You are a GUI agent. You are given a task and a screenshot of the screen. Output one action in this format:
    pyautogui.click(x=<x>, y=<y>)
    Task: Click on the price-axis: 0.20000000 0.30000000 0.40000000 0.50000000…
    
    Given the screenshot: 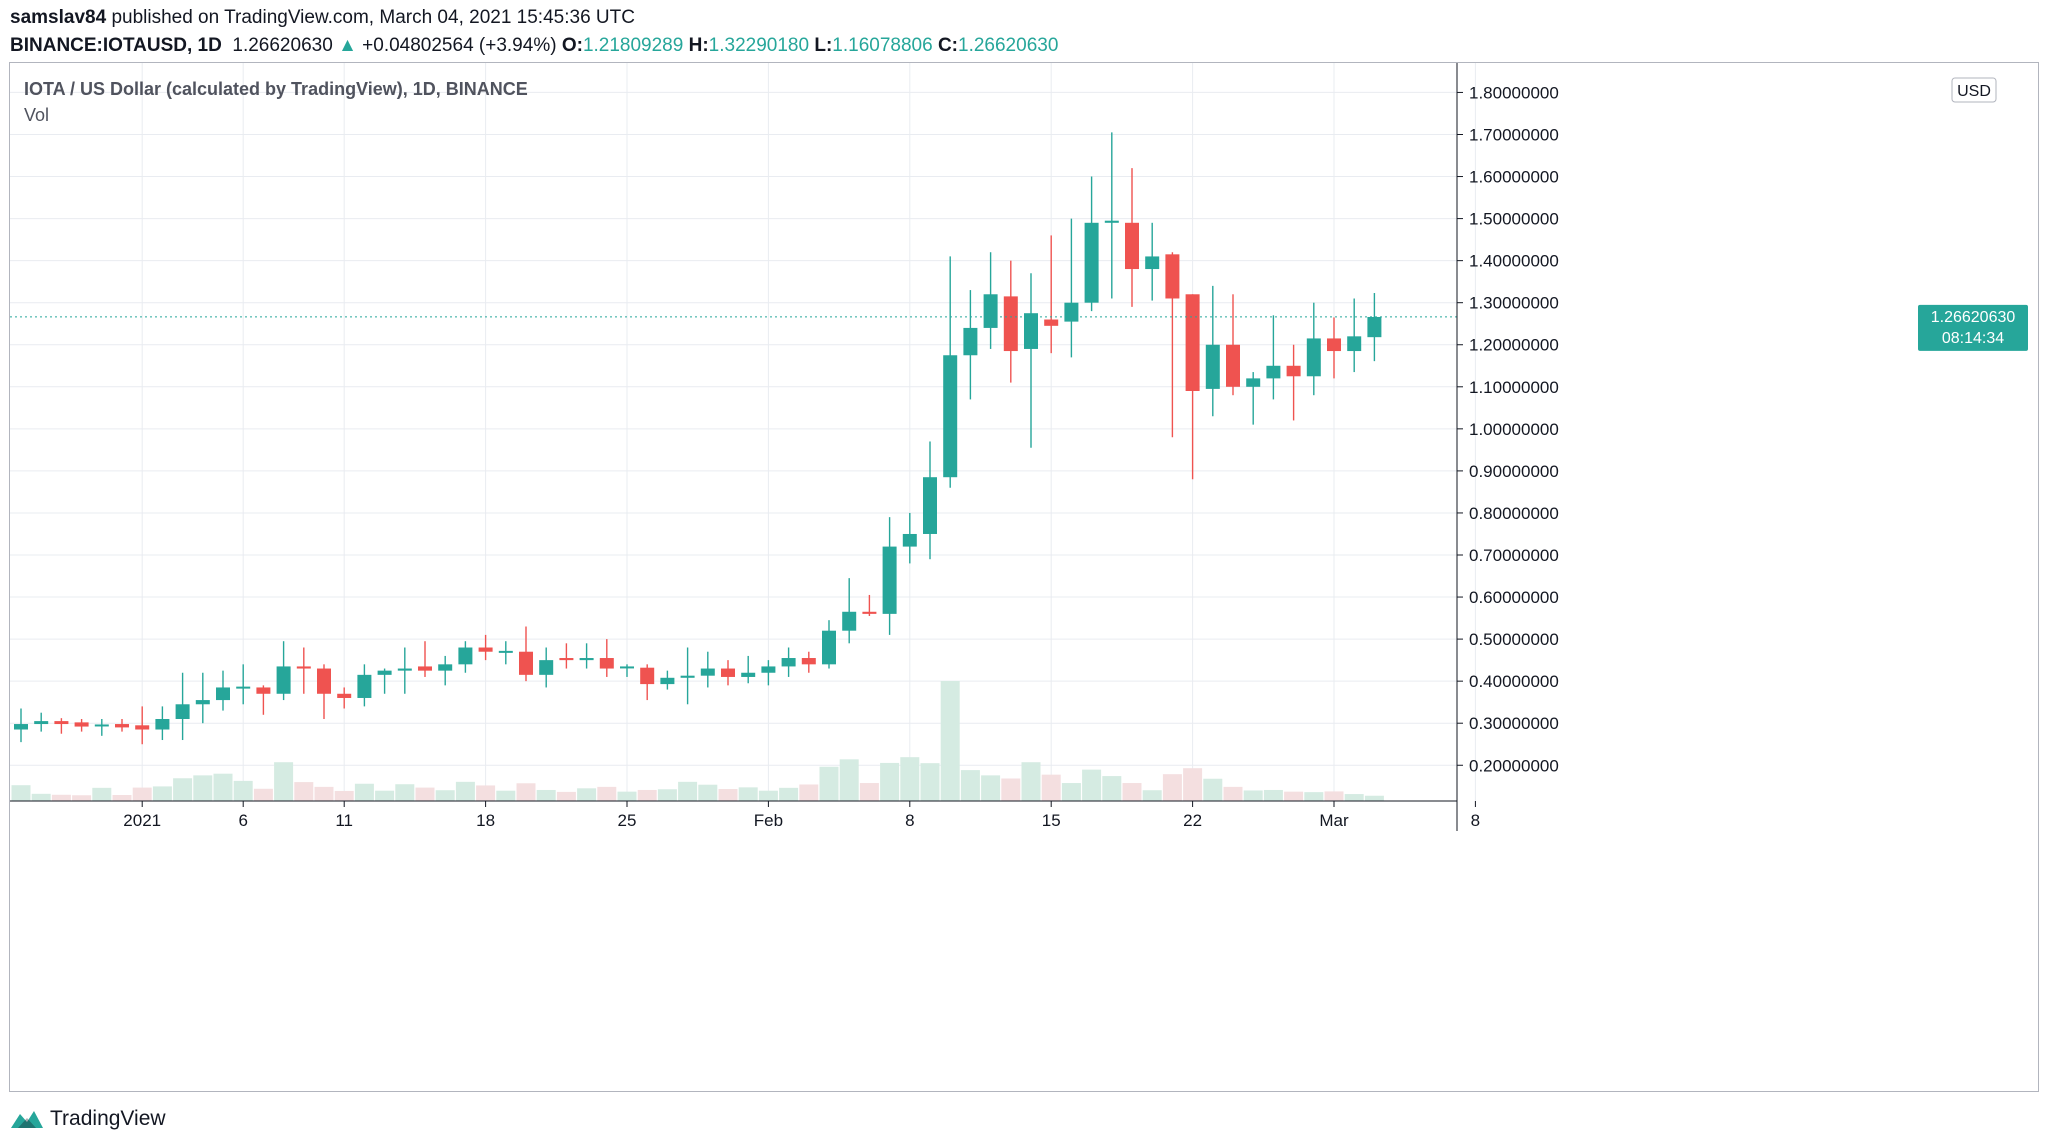 What is the action you would take?
    pyautogui.click(x=1508, y=429)
    